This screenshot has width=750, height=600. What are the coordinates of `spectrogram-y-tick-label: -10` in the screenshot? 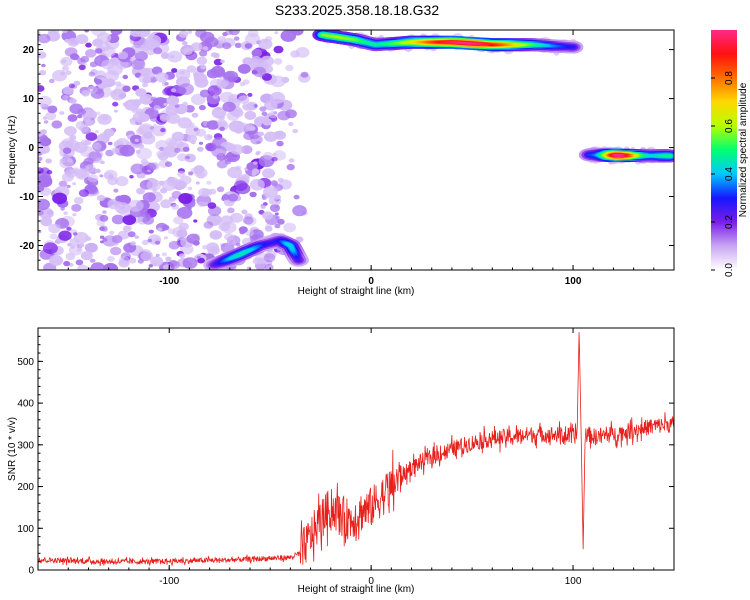 It's located at (27, 197).